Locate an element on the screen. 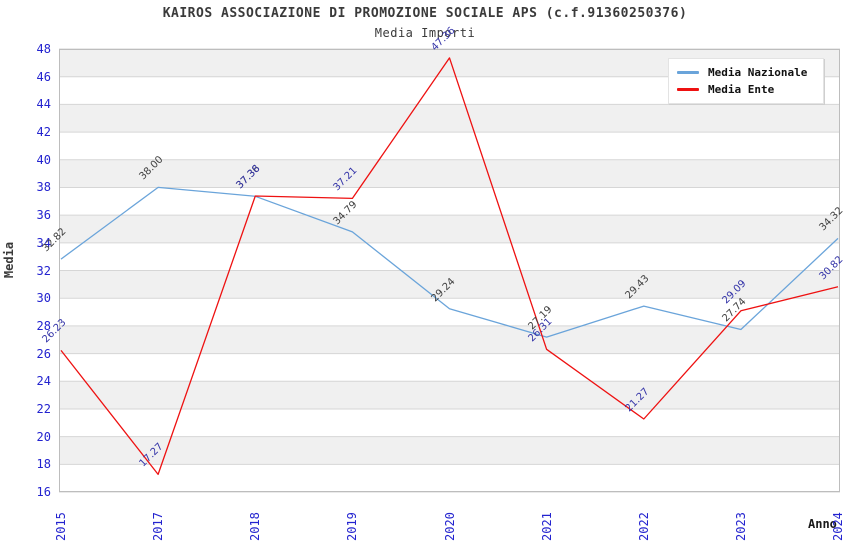  y-tick-label: 22 is located at coordinates (43, 408).